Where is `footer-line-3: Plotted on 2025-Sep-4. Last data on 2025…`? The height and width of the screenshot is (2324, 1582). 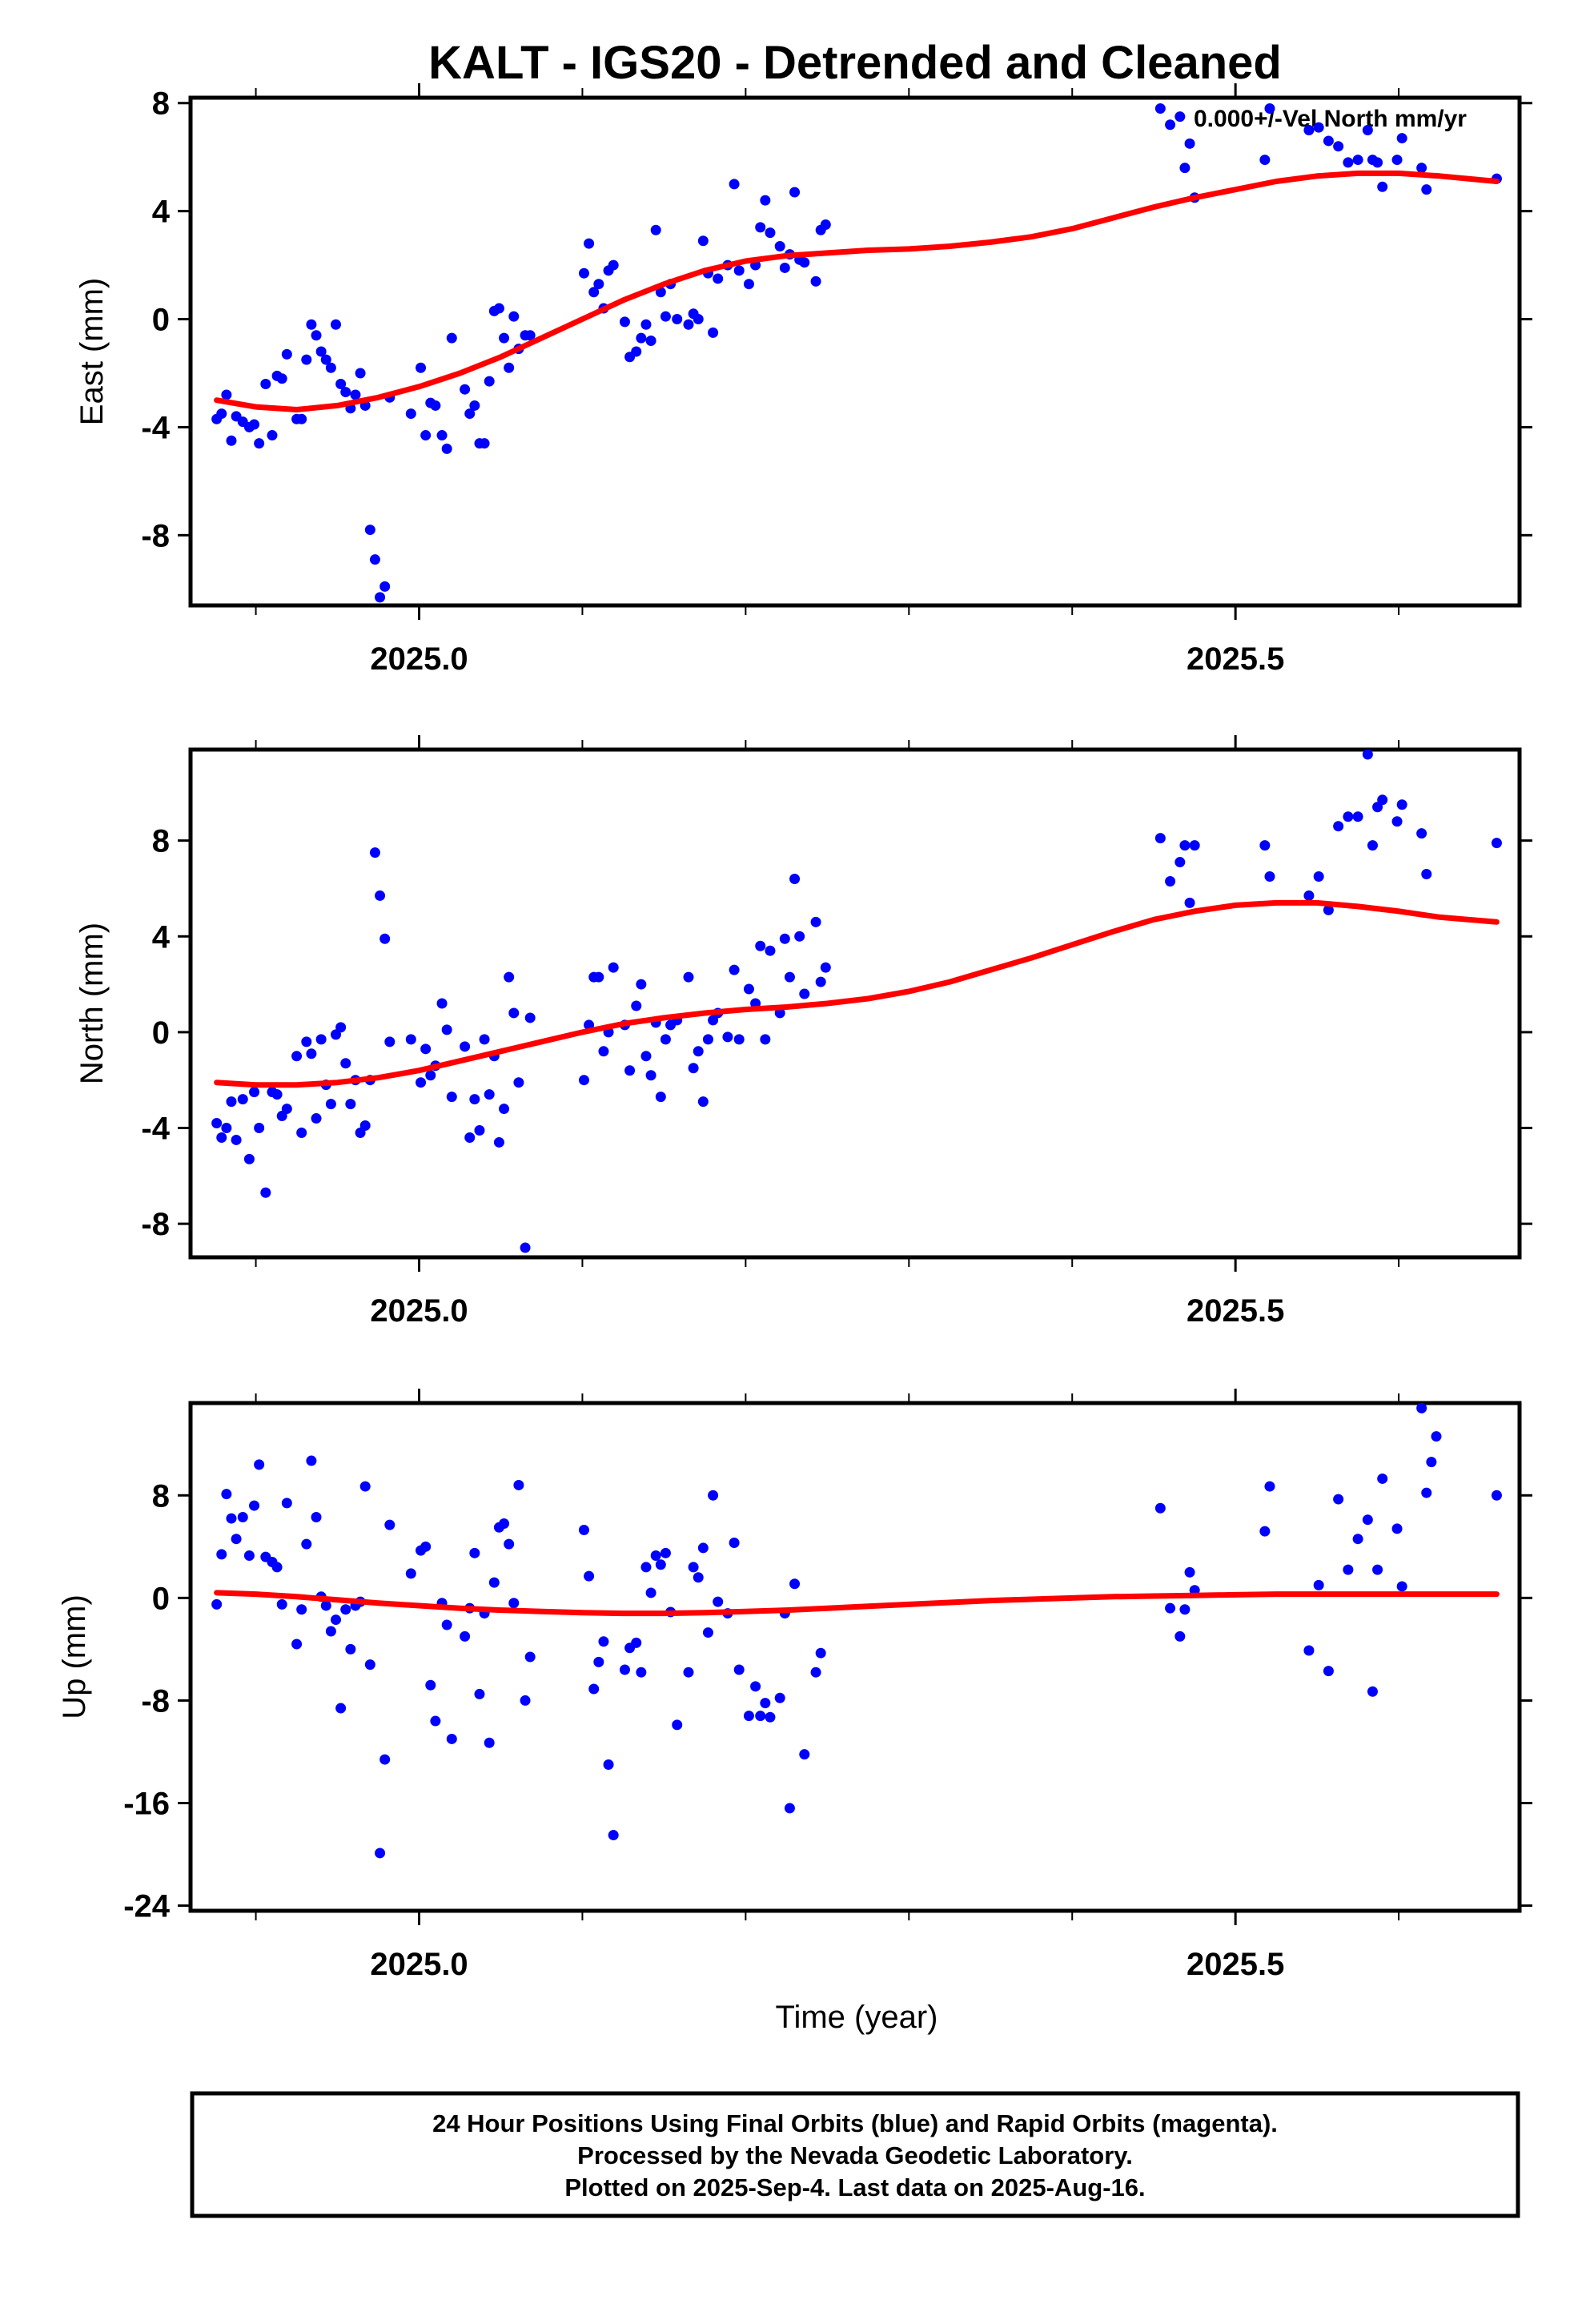 footer-line-3: Plotted on 2025-Sep-4. Last data on 2025… is located at coordinates (854, 2187).